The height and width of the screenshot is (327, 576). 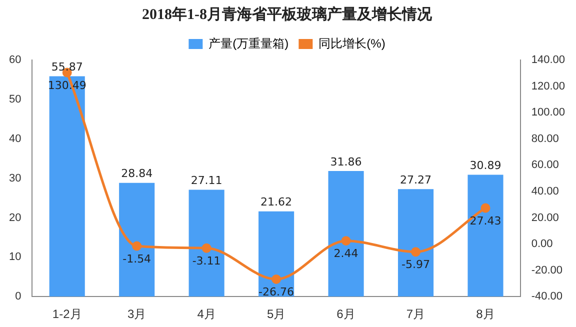 I want to click on data-label: 55.87, so click(x=67, y=67).